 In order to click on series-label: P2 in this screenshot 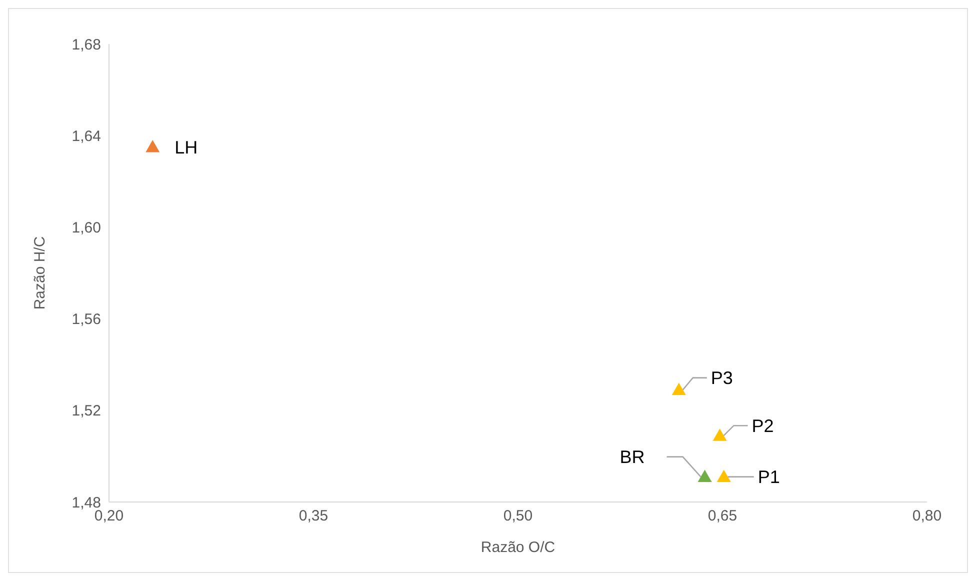, I will do `click(763, 426)`.